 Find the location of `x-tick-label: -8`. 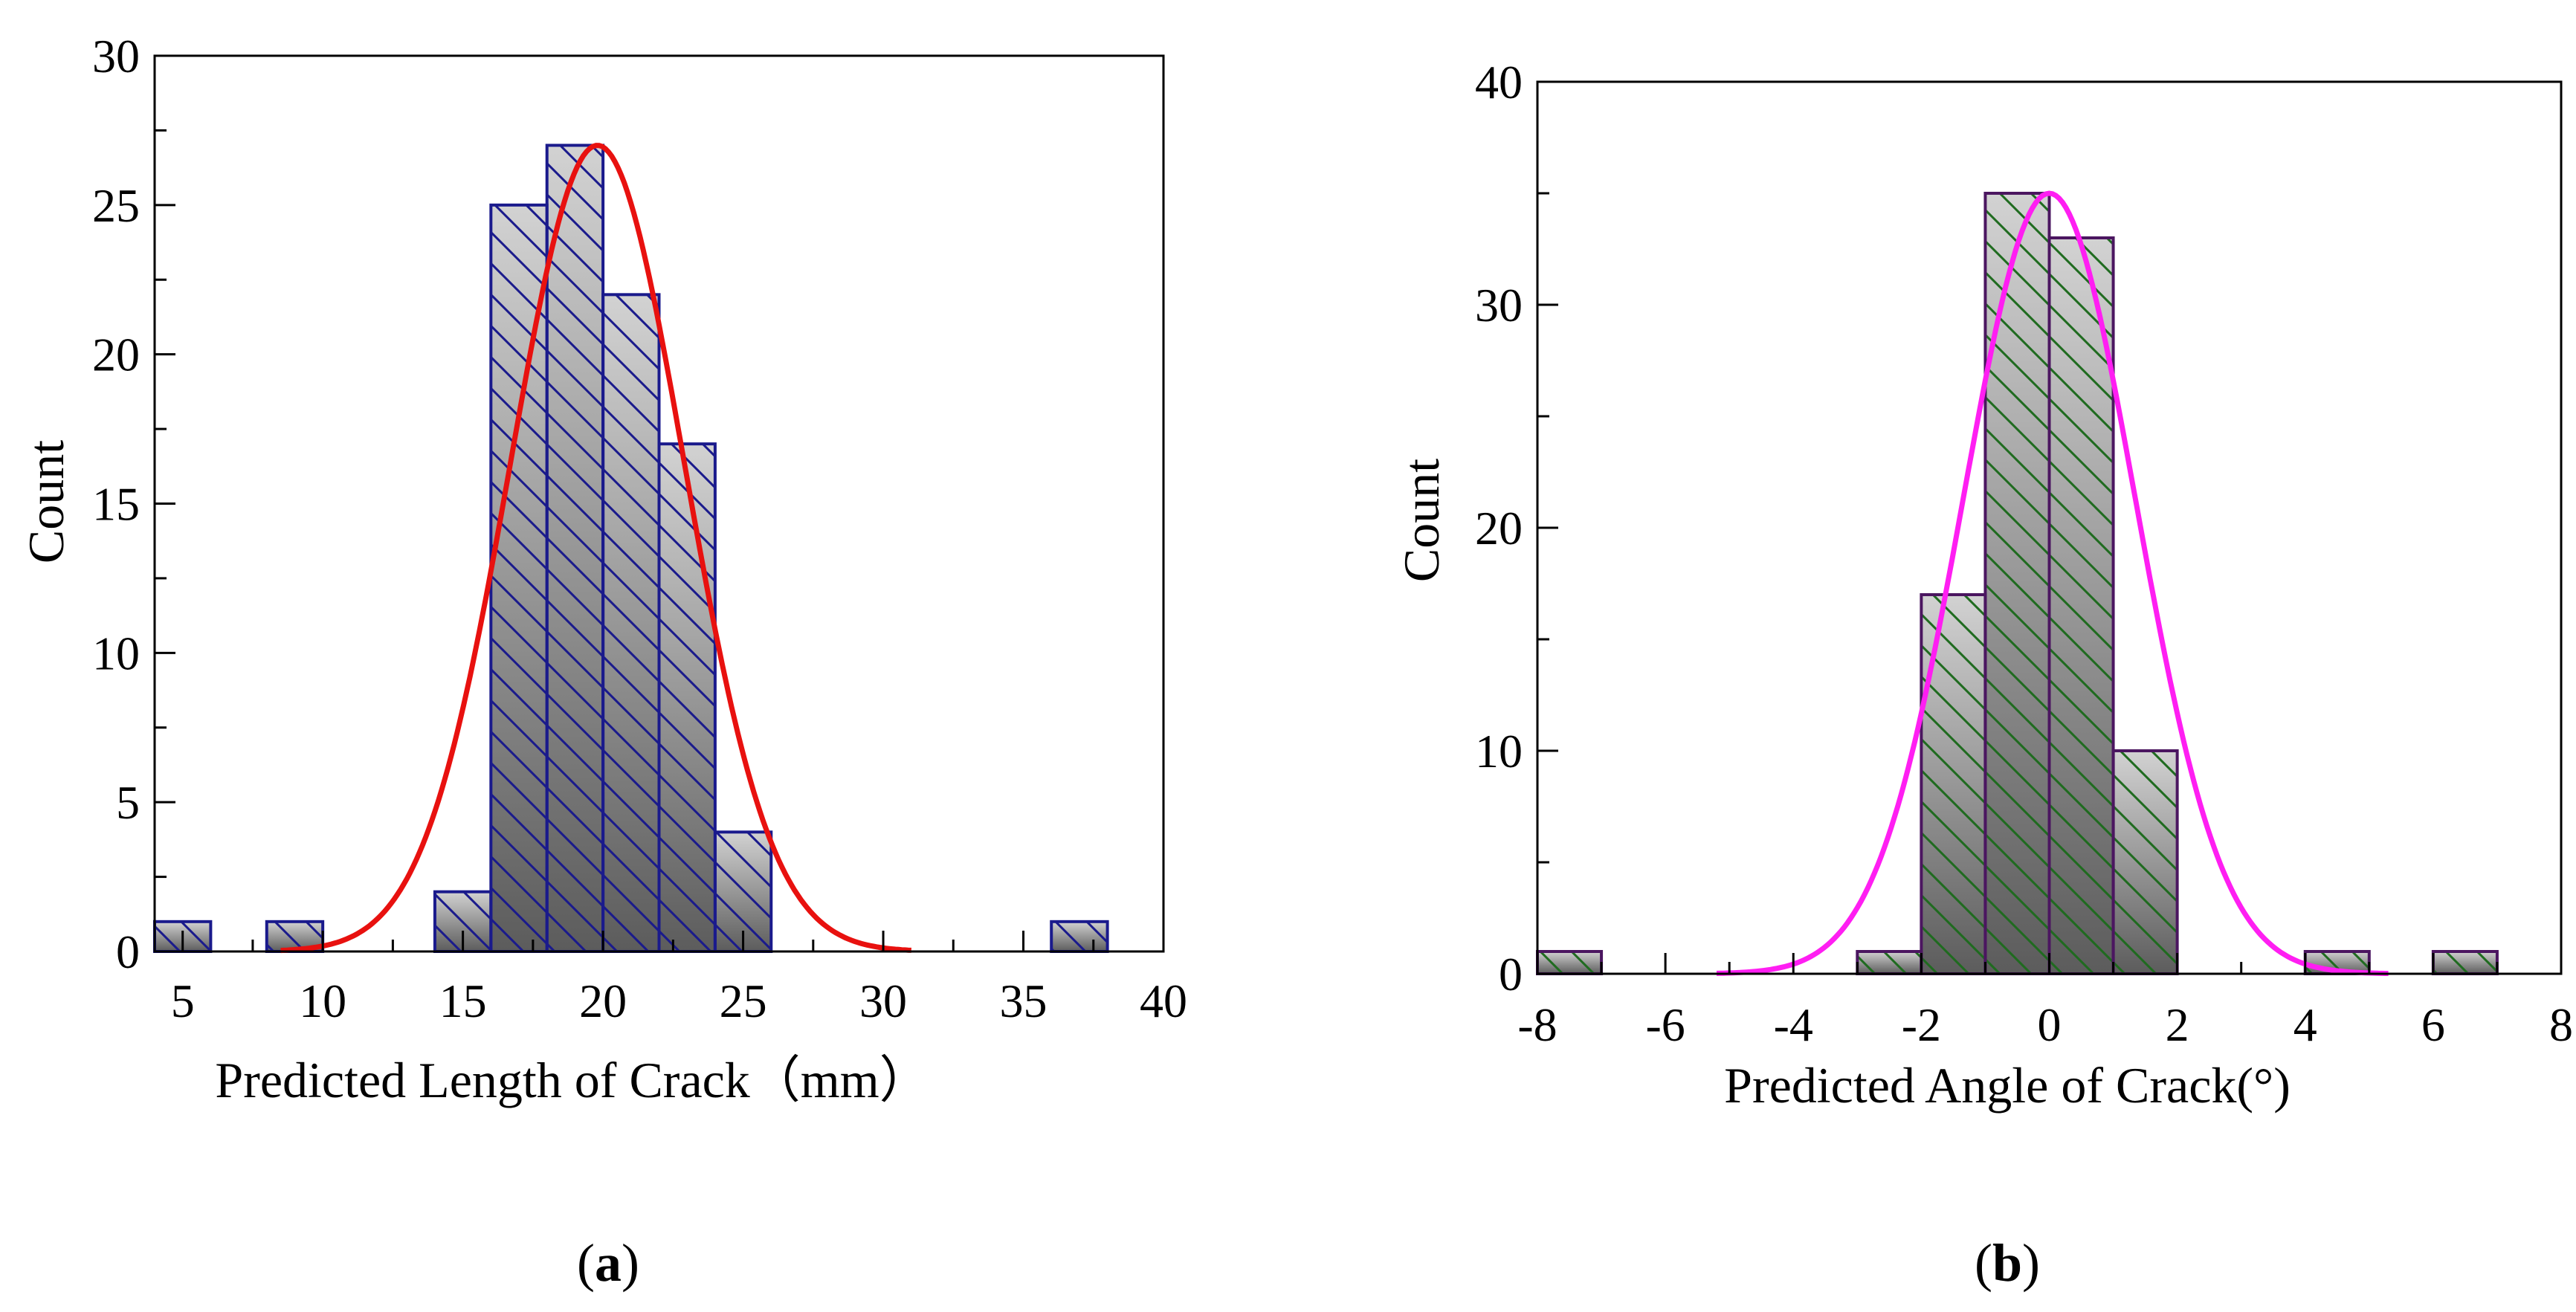

x-tick-label: -8 is located at coordinates (1537, 1024).